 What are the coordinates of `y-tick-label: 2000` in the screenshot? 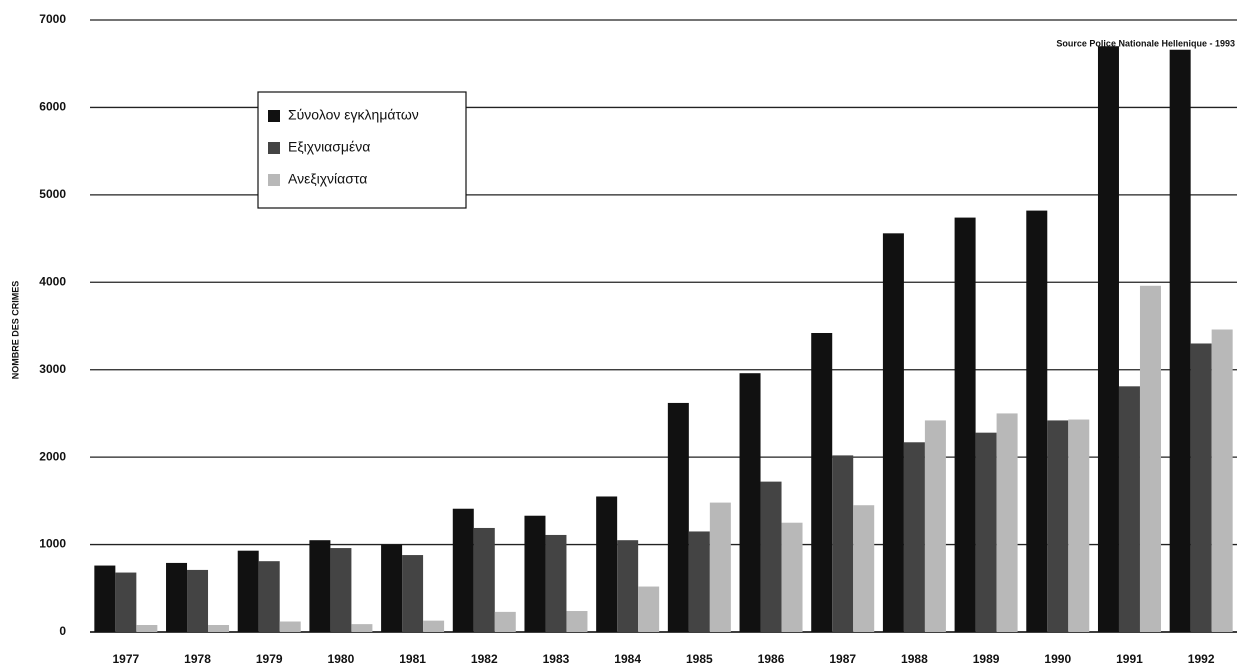 It's located at (52, 456).